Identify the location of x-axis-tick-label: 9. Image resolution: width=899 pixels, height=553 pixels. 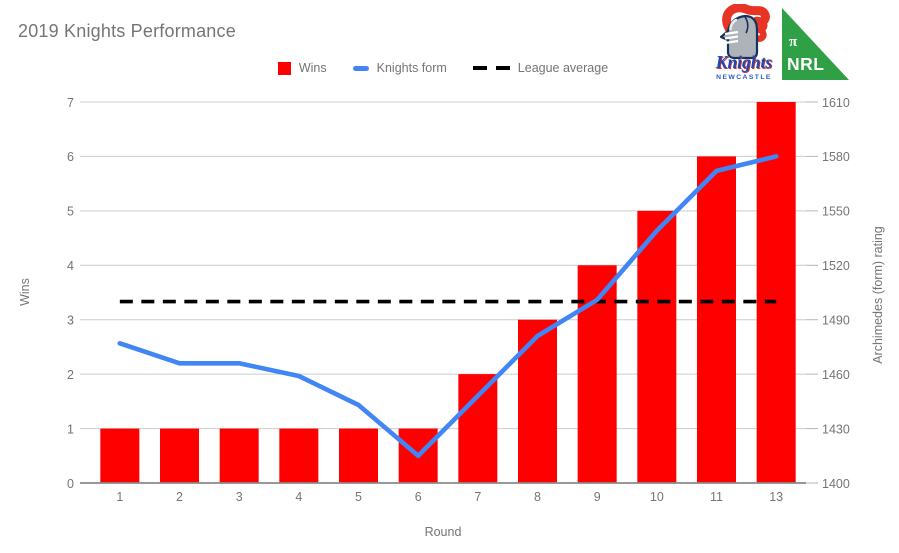
(597, 497).